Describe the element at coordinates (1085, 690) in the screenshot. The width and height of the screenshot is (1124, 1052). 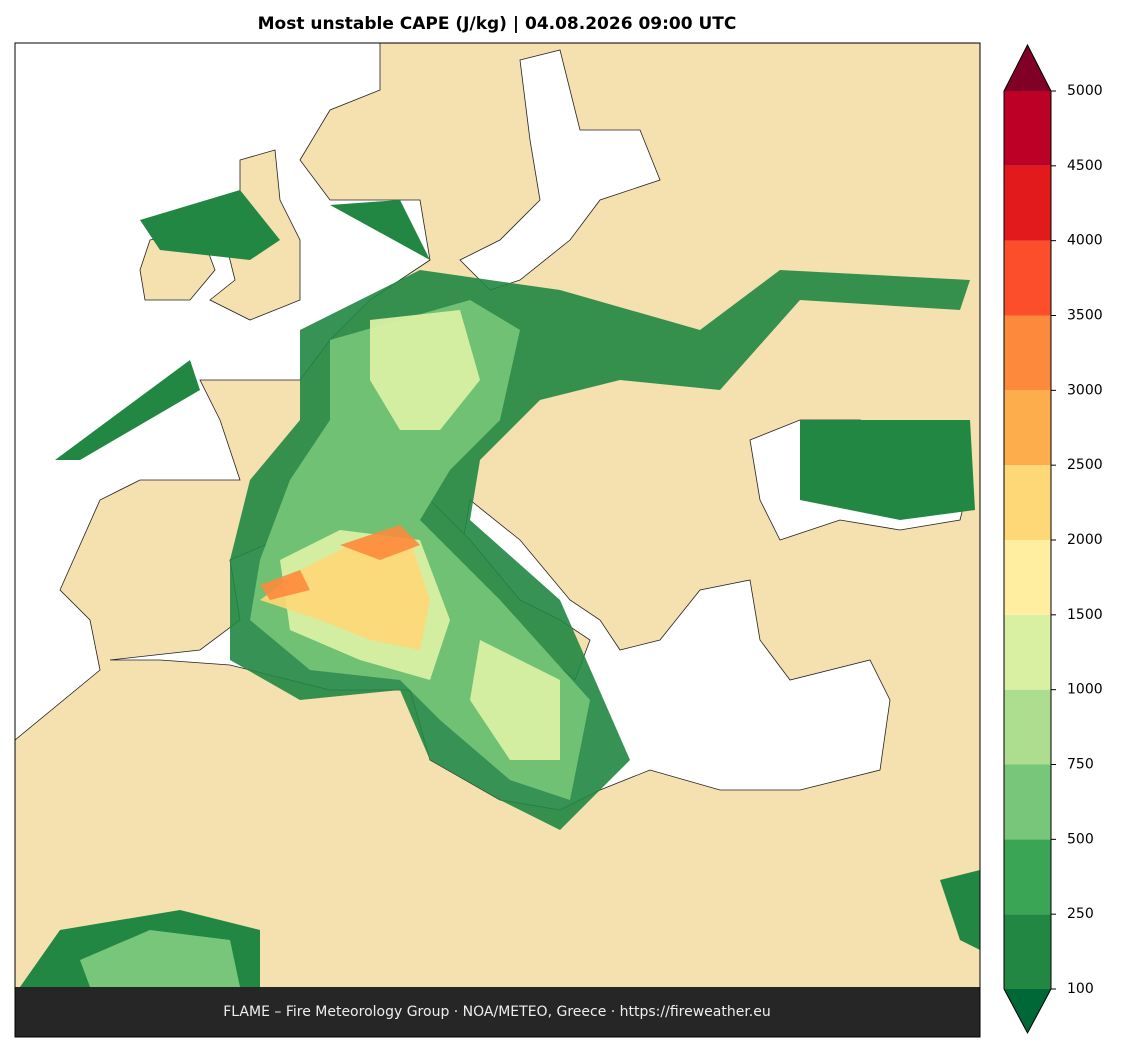
I see `colorbar-tick-label: 1000` at that location.